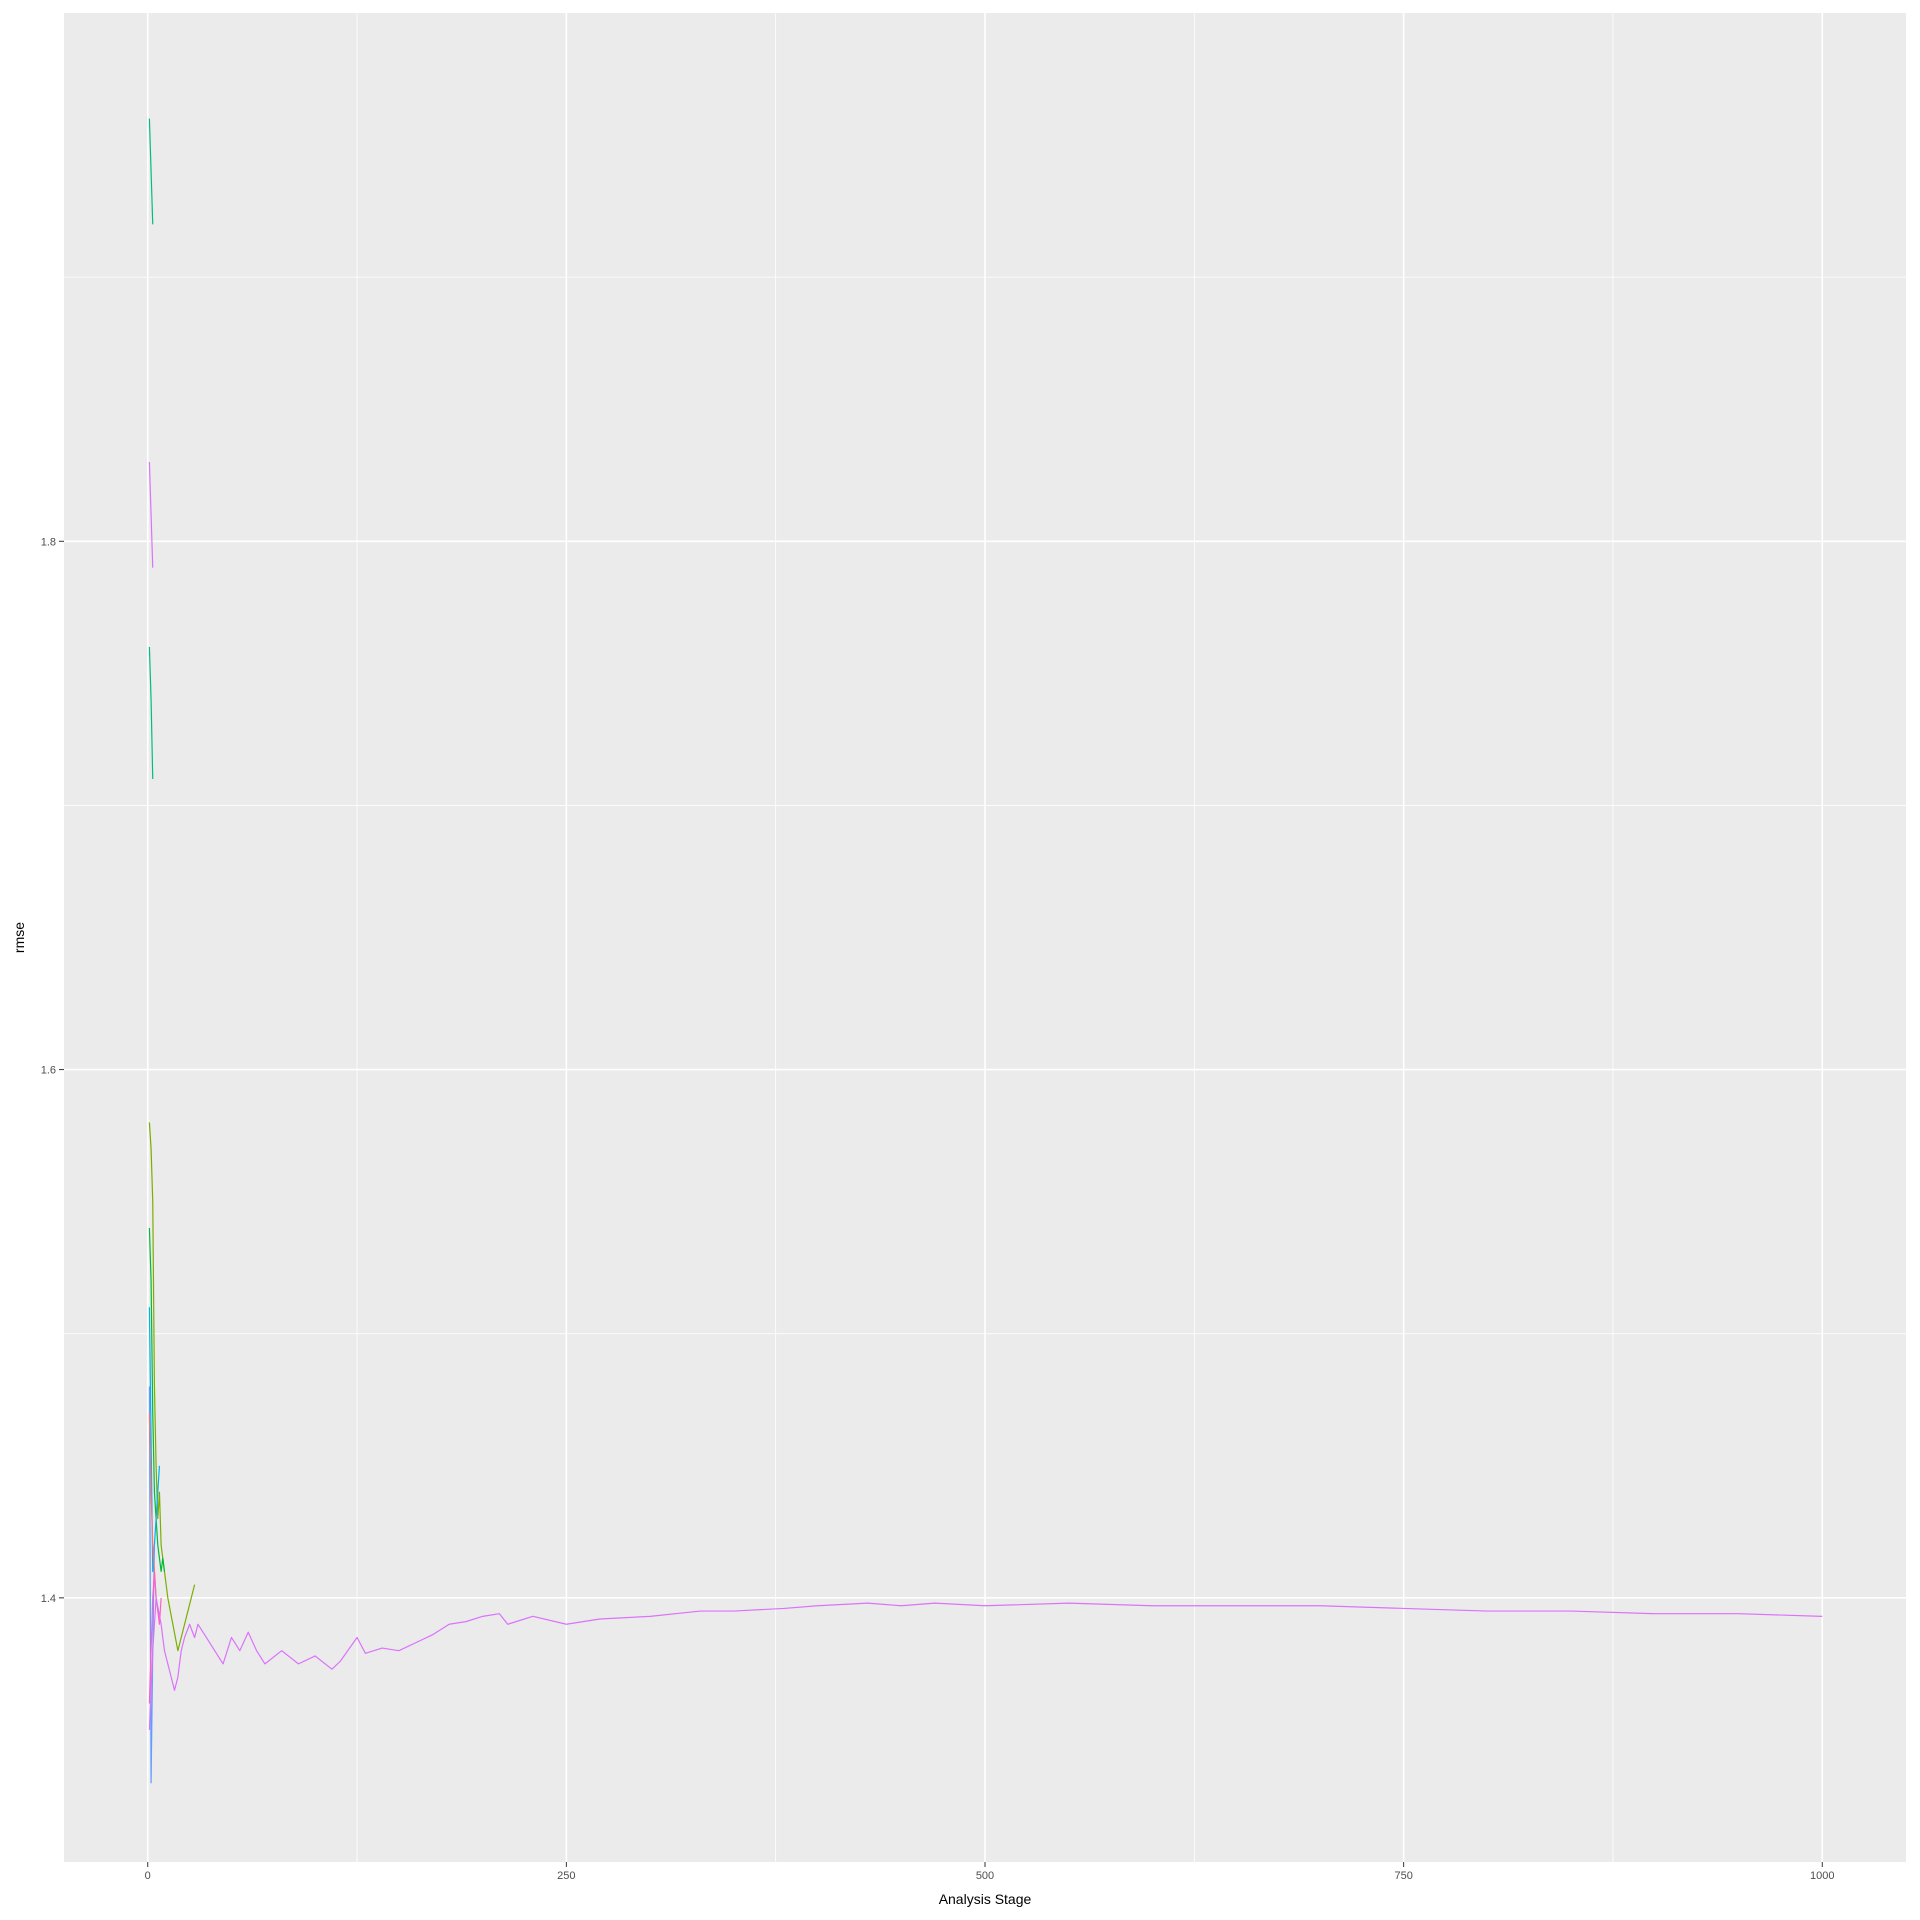 The width and height of the screenshot is (1920, 1920). I want to click on y-axis: 1.4 1.6 1.8, so click(52, 1070).